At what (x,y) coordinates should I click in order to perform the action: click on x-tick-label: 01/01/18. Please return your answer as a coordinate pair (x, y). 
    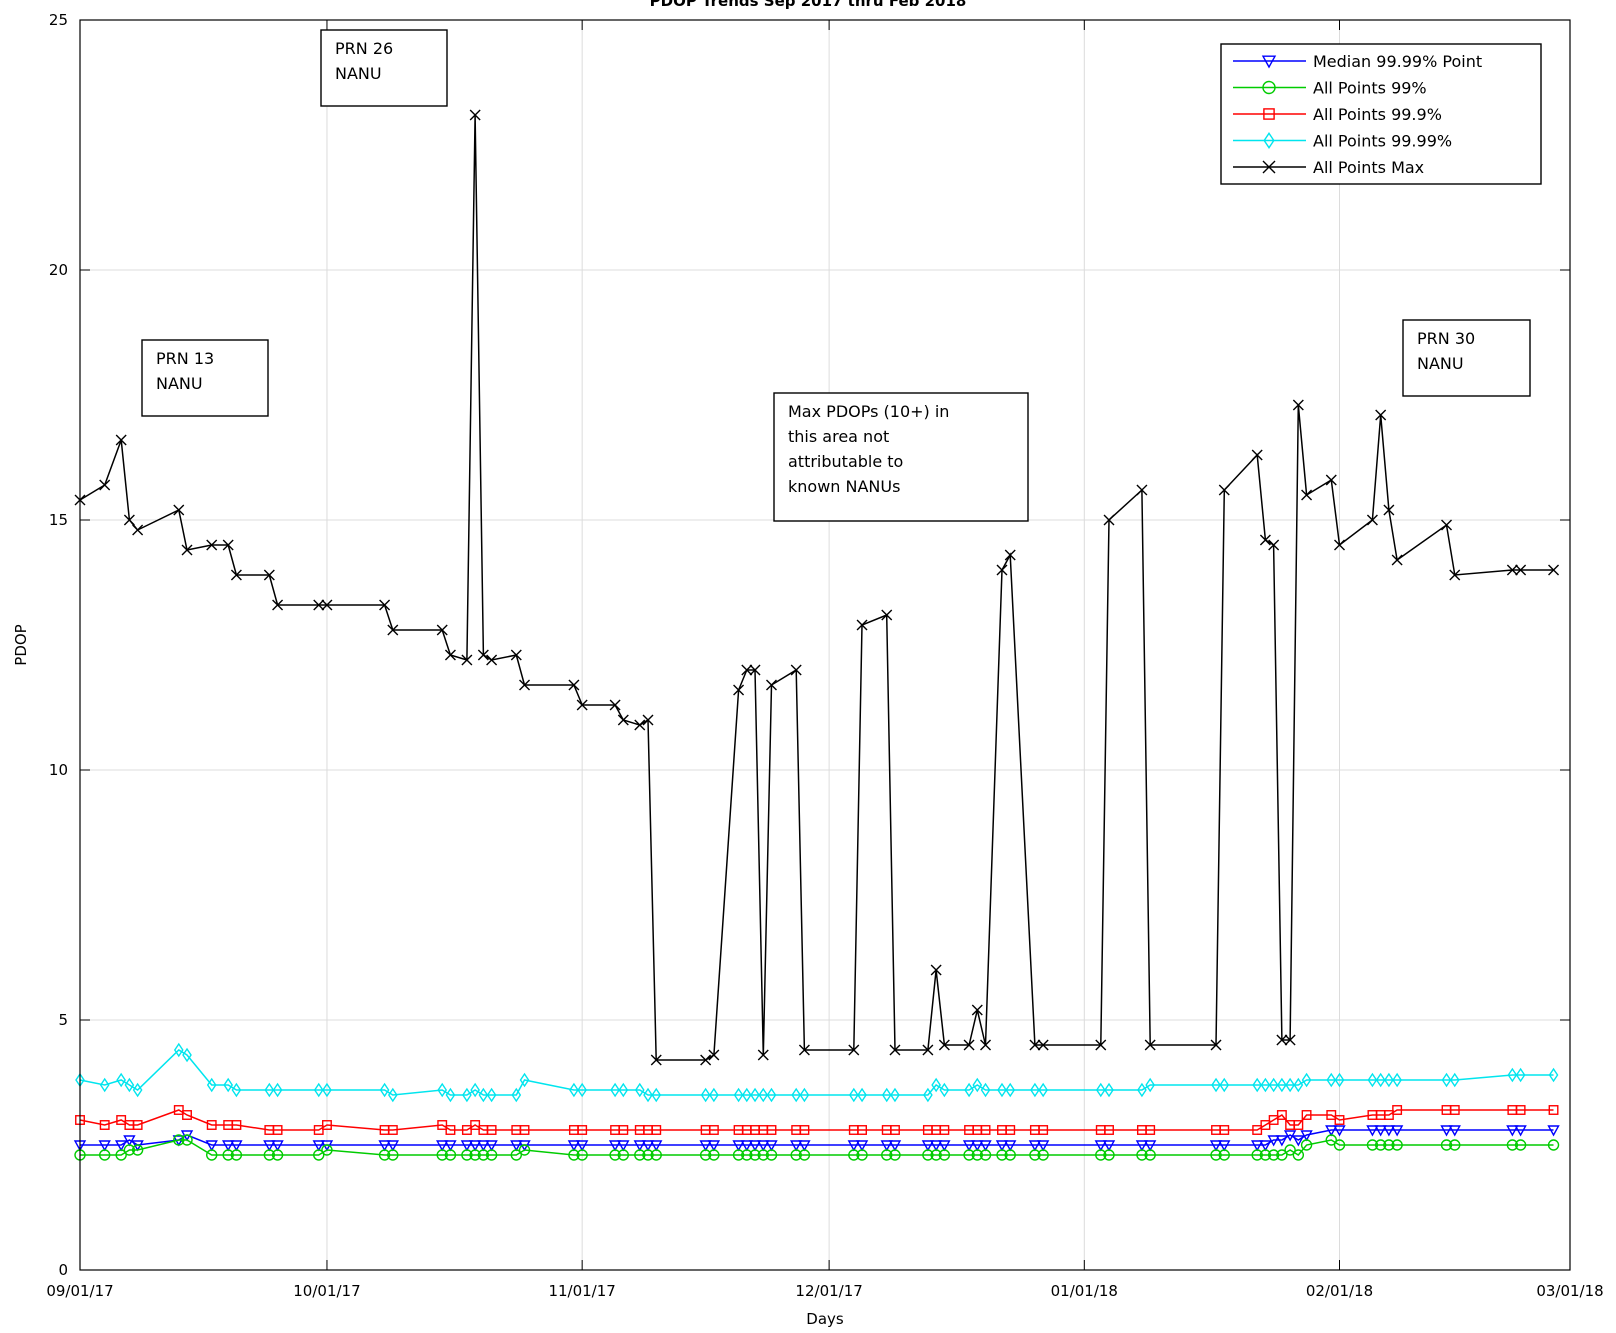
    Looking at the image, I should click on (1084, 1291).